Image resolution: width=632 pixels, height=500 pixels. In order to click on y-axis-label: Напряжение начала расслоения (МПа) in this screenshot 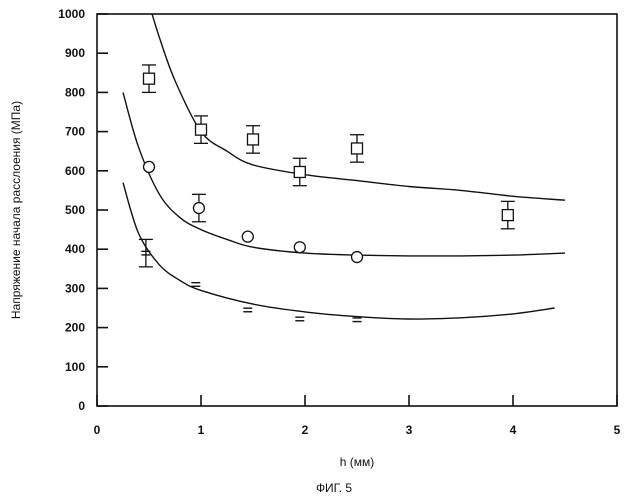, I will do `click(16, 210)`.